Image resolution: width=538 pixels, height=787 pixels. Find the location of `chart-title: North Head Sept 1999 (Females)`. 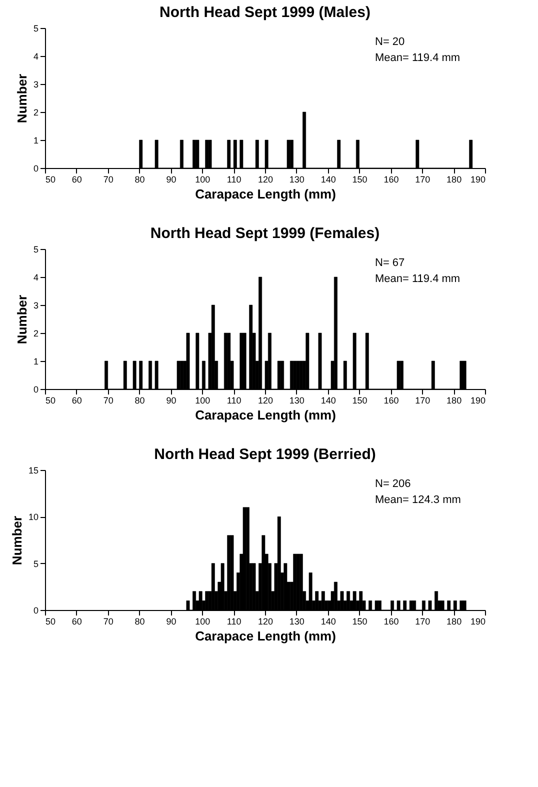

chart-title: North Head Sept 1999 (Females) is located at coordinates (265, 233).